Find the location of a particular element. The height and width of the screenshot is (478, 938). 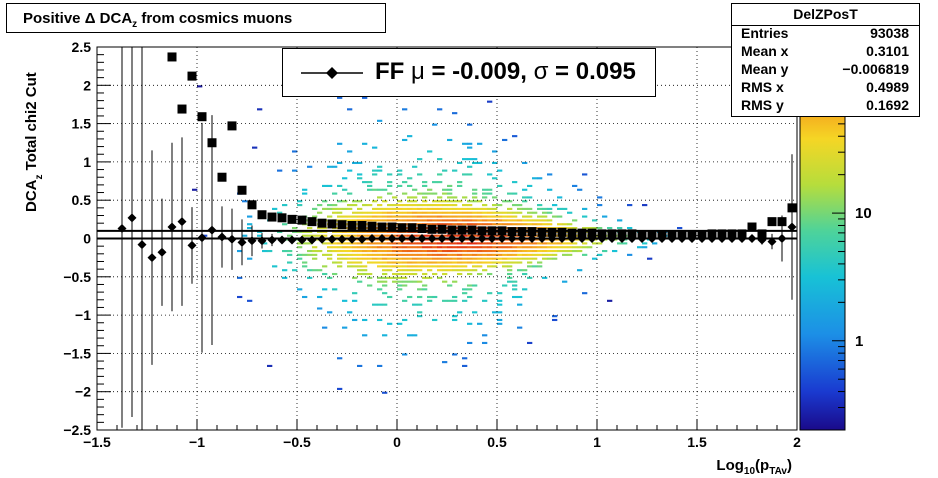

x-tick-label: −0.5 is located at coordinates (297, 442).